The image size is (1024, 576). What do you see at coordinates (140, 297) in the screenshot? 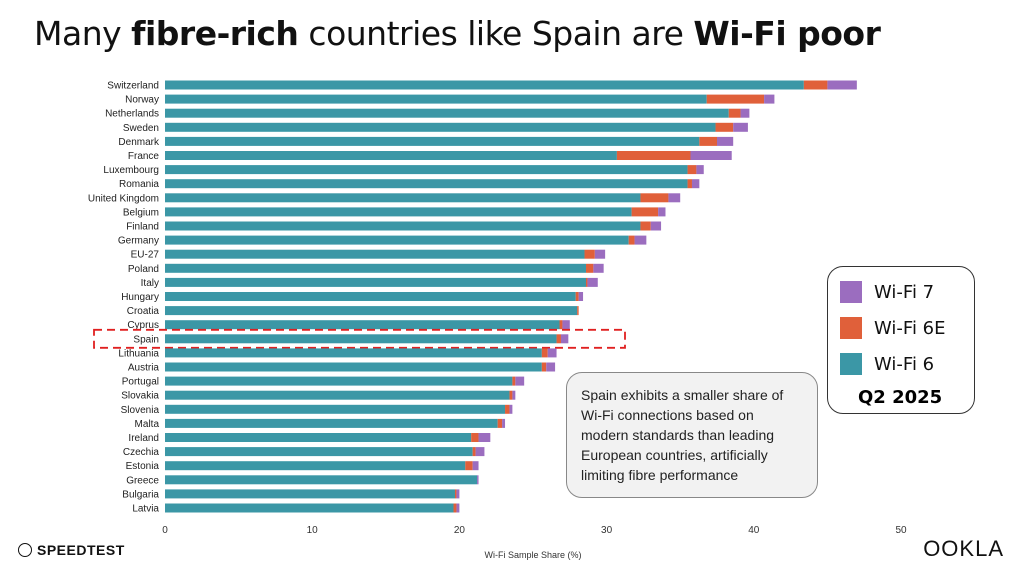
I see `category-label: Hungary` at bounding box center [140, 297].